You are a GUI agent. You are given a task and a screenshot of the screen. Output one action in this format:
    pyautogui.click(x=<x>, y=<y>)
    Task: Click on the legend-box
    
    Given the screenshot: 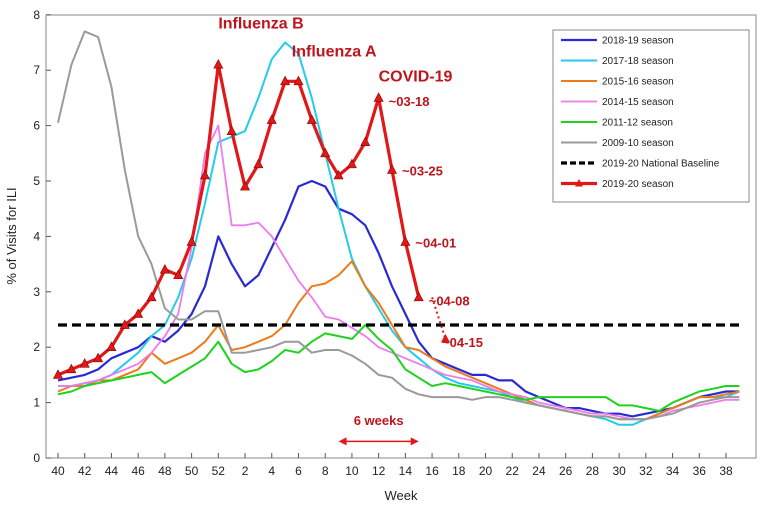 What is the action you would take?
    pyautogui.click(x=651, y=116)
    